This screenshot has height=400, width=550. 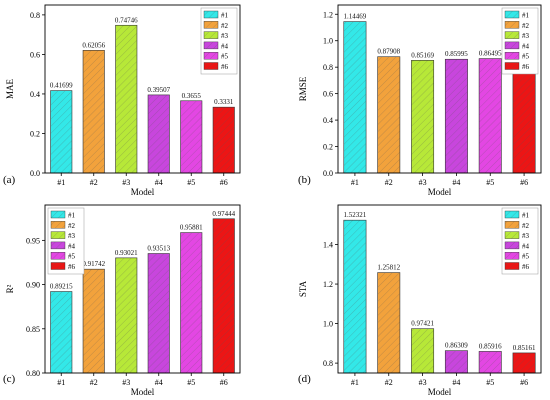 What do you see at coordinates (191, 228) in the screenshot?
I see `value-label: 0.95881` at bounding box center [191, 228].